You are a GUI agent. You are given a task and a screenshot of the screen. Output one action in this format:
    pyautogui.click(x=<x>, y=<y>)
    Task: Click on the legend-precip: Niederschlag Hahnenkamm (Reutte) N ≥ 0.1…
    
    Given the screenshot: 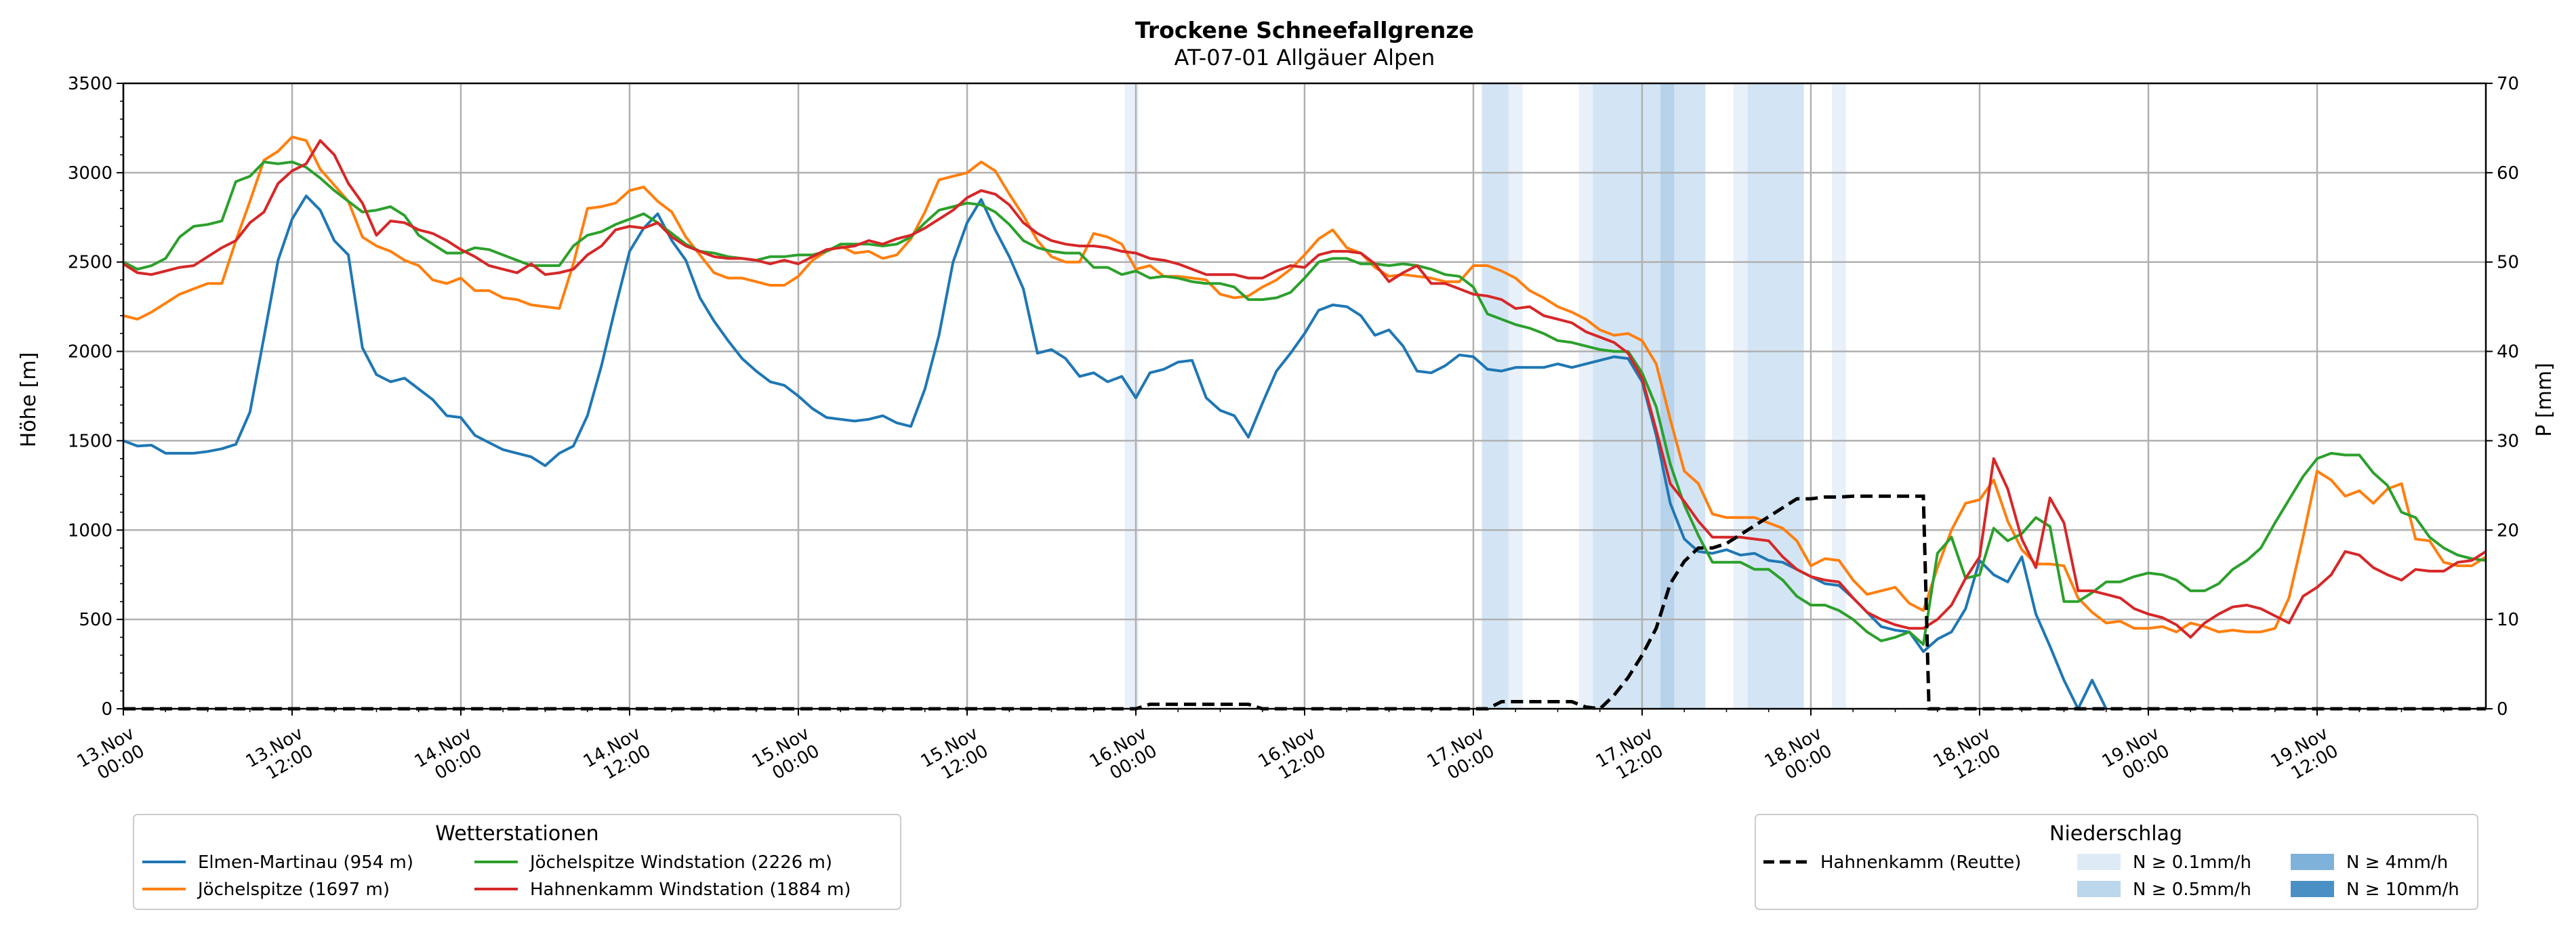 What is the action you would take?
    pyautogui.click(x=2116, y=862)
    